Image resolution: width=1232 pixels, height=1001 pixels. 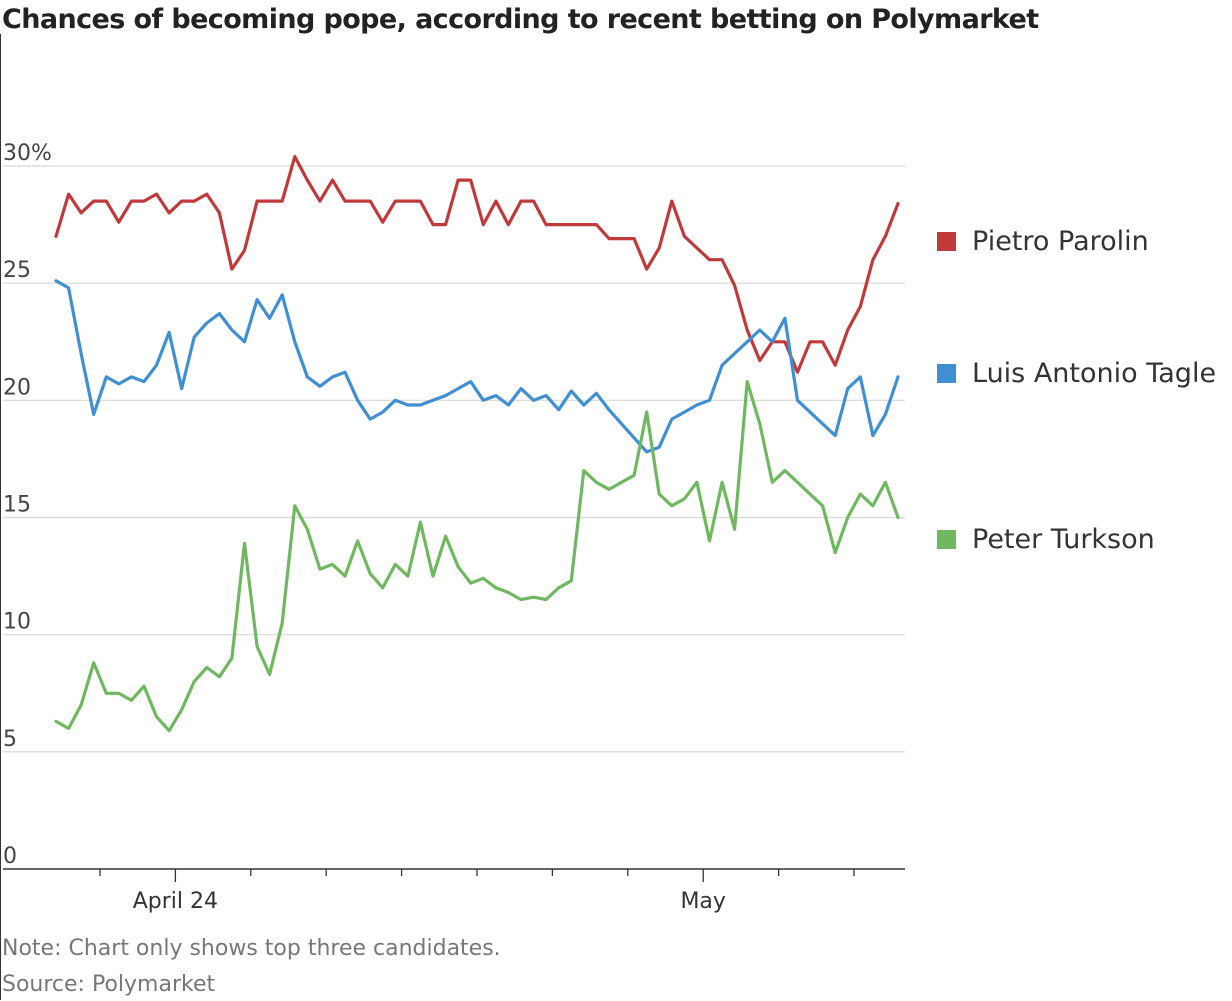 What do you see at coordinates (1094, 373) in the screenshot?
I see `legend-label: Luis Antonio Tagle` at bounding box center [1094, 373].